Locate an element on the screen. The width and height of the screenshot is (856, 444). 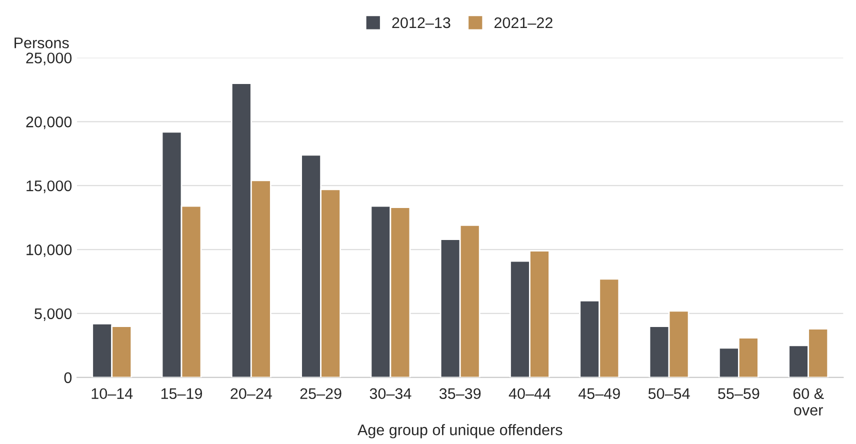
x-tick-label: 40–44 is located at coordinates (529, 394).